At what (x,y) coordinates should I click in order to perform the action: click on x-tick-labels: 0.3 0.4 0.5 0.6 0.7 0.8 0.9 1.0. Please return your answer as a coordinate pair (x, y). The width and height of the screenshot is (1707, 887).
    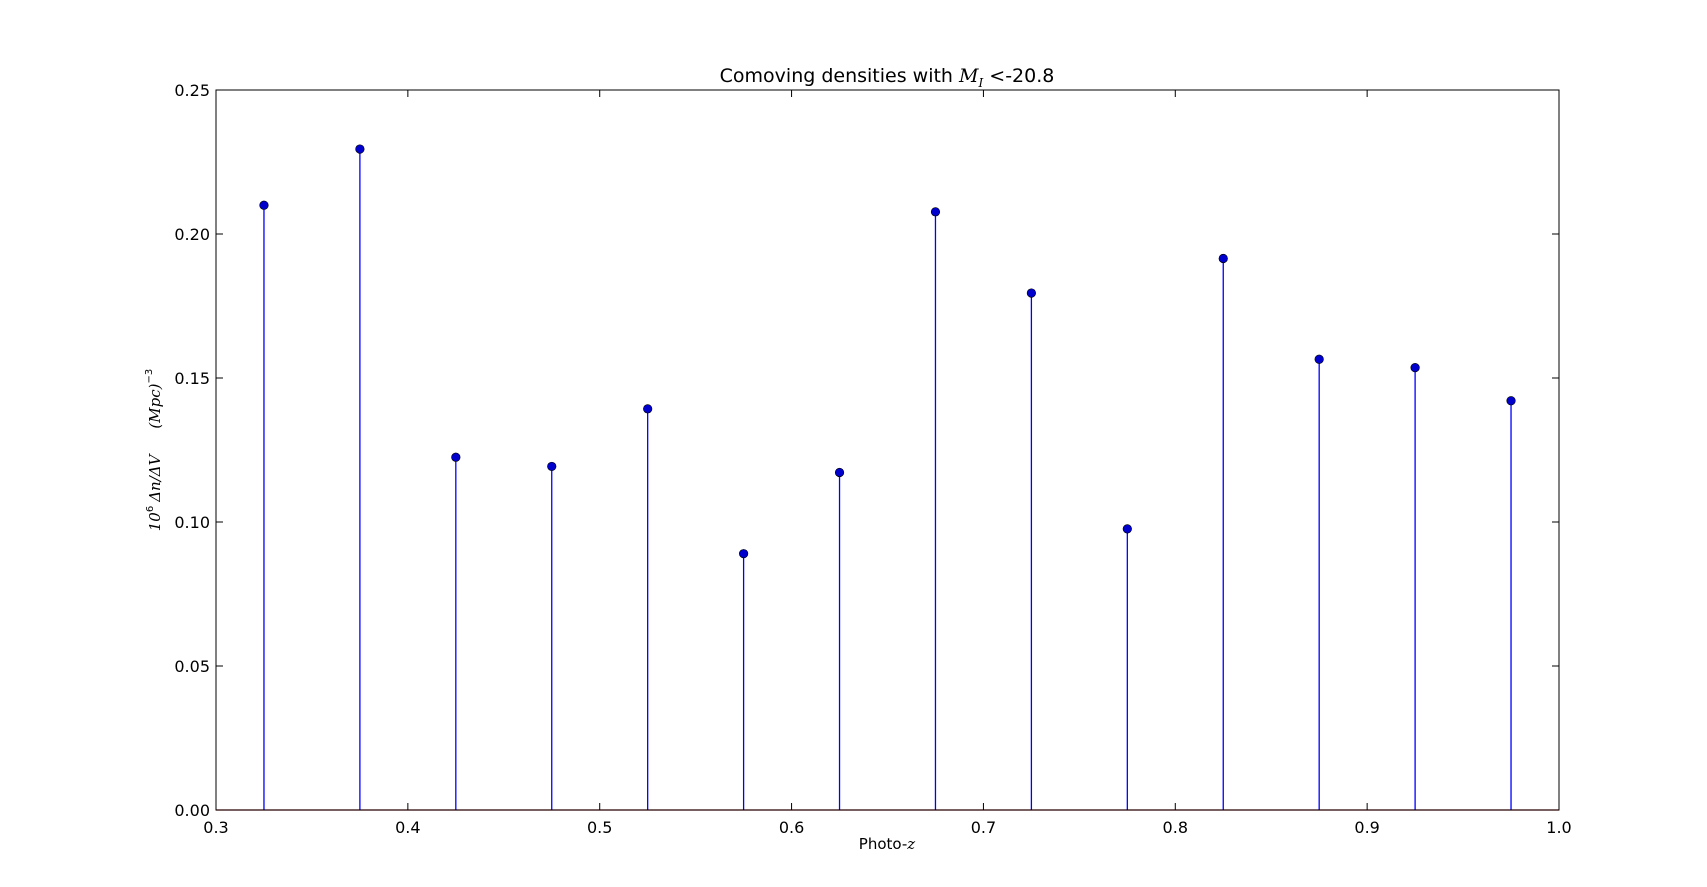
    Looking at the image, I should click on (887, 827).